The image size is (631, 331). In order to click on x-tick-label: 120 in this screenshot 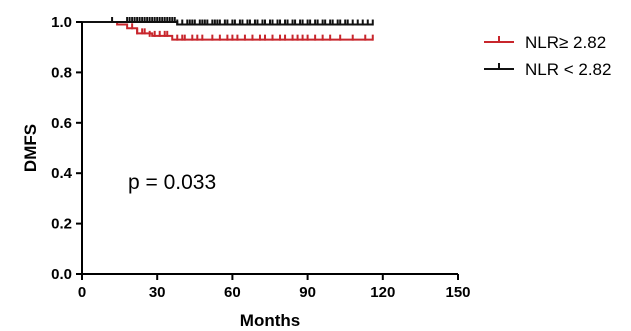, I will do `click(382, 292)`.